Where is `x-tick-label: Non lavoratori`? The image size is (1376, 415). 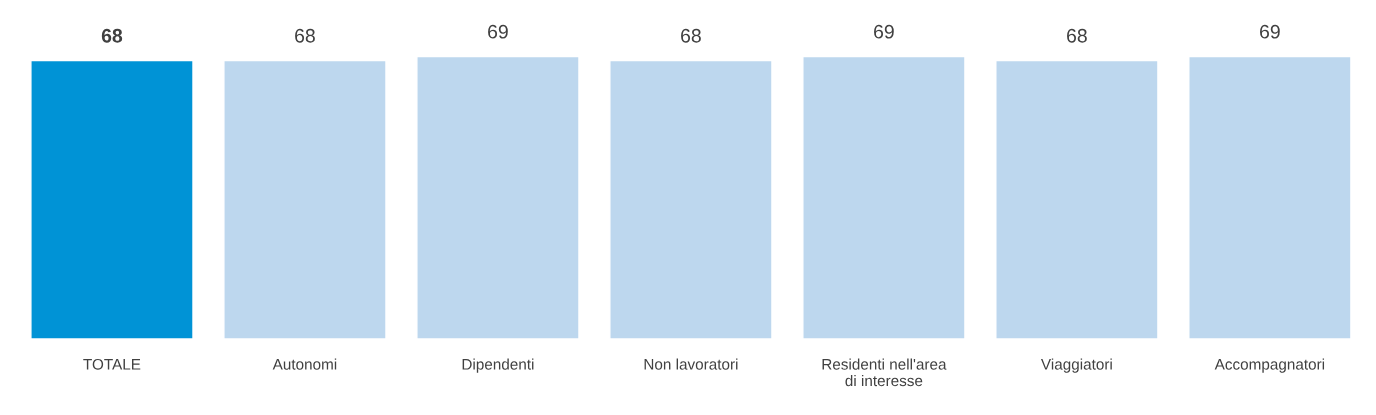
x-tick-label: Non lavoratori is located at coordinates (691, 364).